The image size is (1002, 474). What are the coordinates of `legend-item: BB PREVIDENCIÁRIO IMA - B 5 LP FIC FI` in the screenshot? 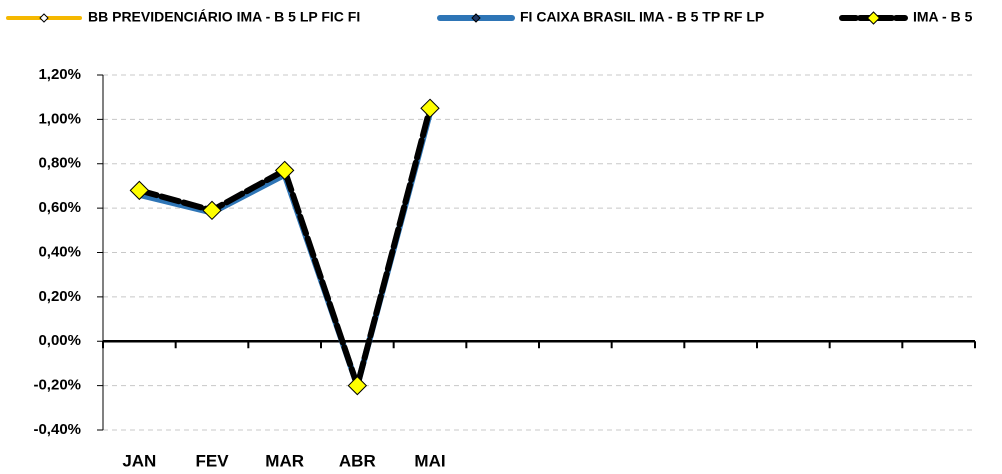 It's located at (183, 17).